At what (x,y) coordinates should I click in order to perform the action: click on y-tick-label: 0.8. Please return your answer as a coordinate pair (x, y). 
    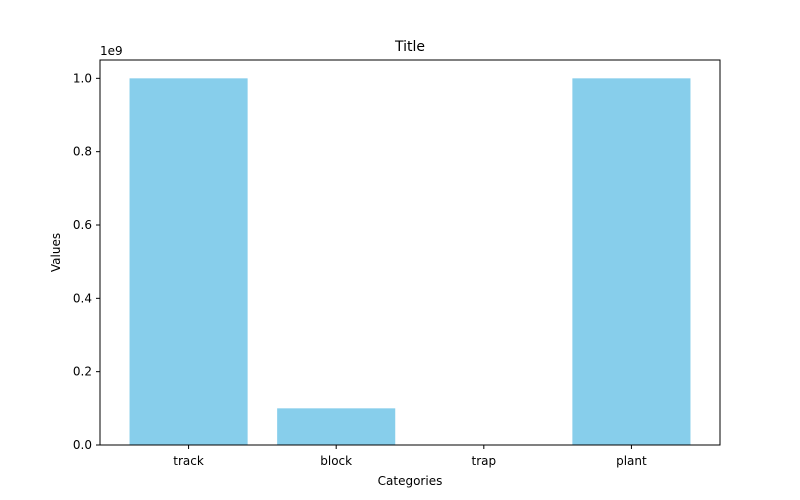
    Looking at the image, I should click on (82, 152).